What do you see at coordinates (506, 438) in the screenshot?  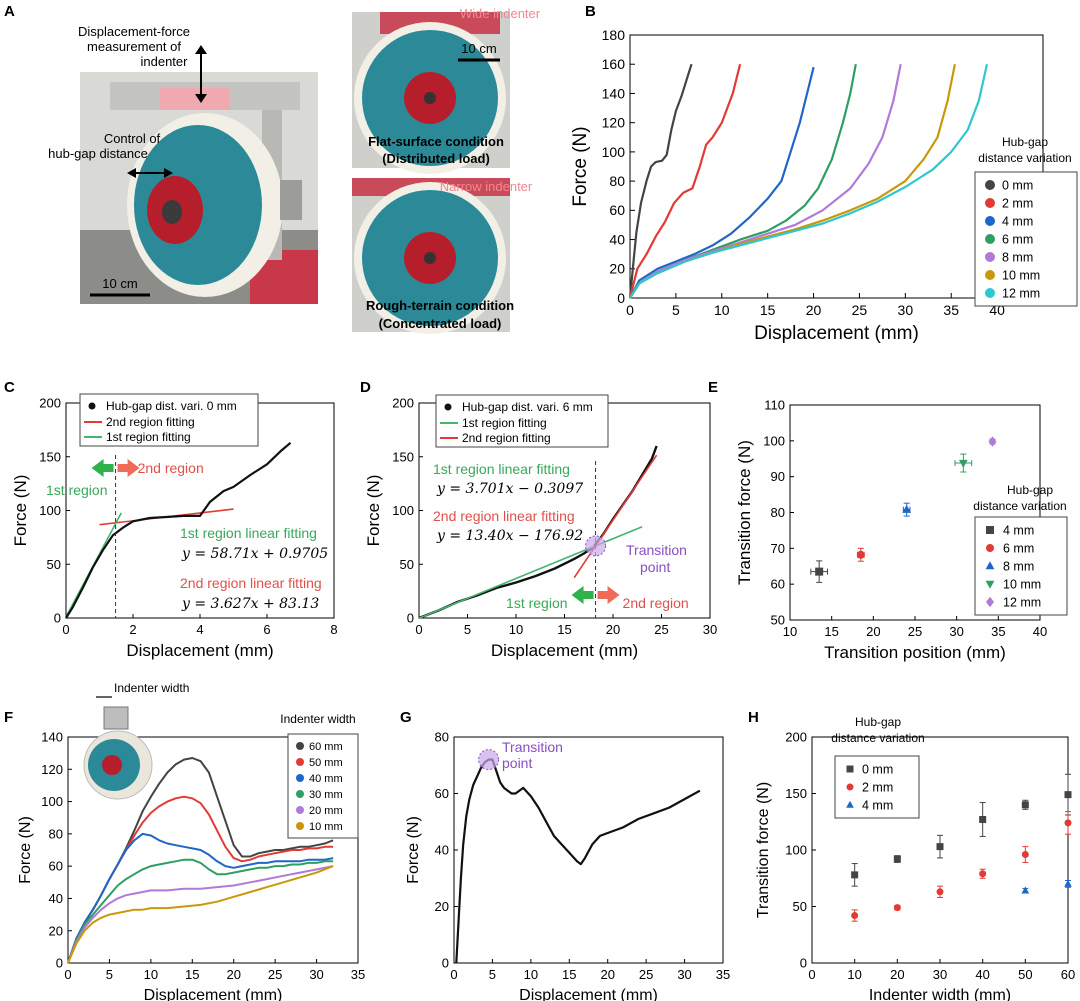 I see `legend-label: 2nd region fitting` at bounding box center [506, 438].